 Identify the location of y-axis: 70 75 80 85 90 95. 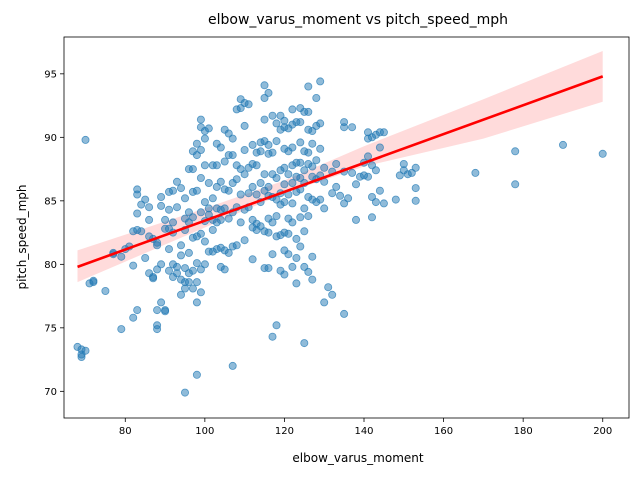
(54, 233).